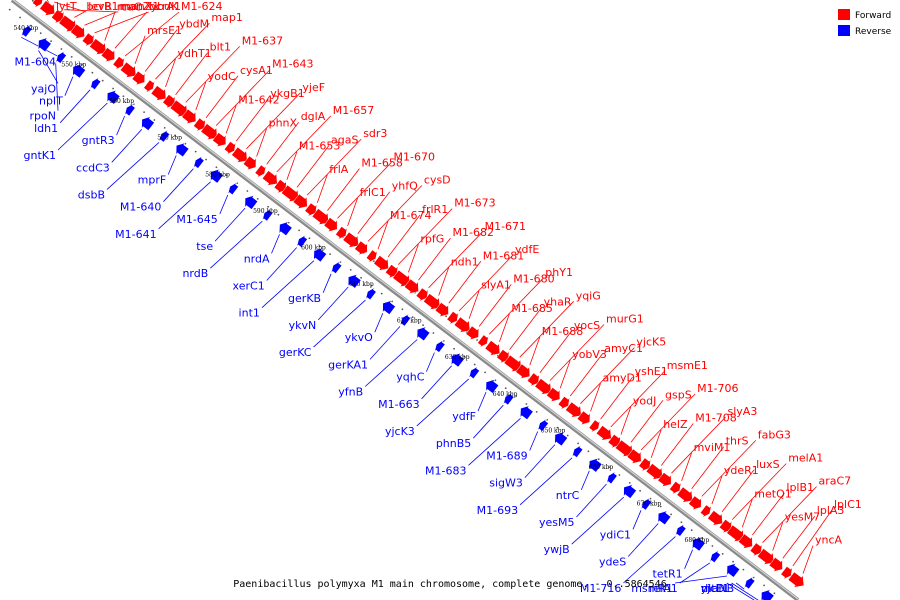 This screenshot has width=900, height=600. Describe the element at coordinates (398, 404) in the screenshot. I see `reverse-gene-label: M1-663` at that location.